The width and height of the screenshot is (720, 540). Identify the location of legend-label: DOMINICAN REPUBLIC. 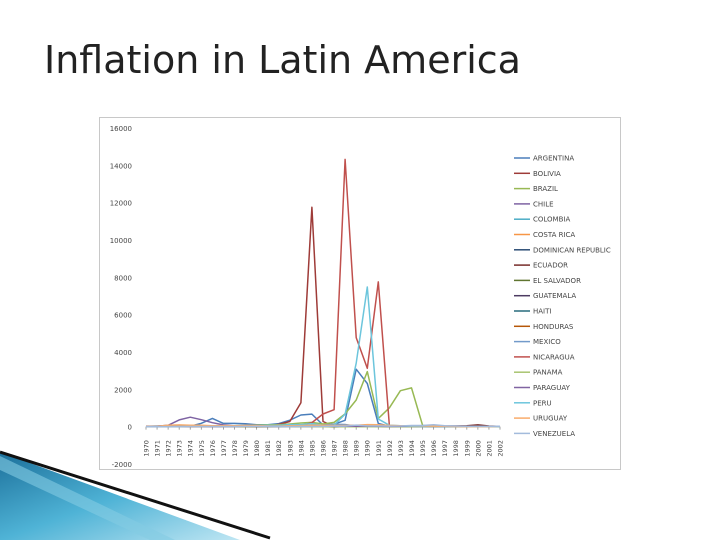
(572, 250).